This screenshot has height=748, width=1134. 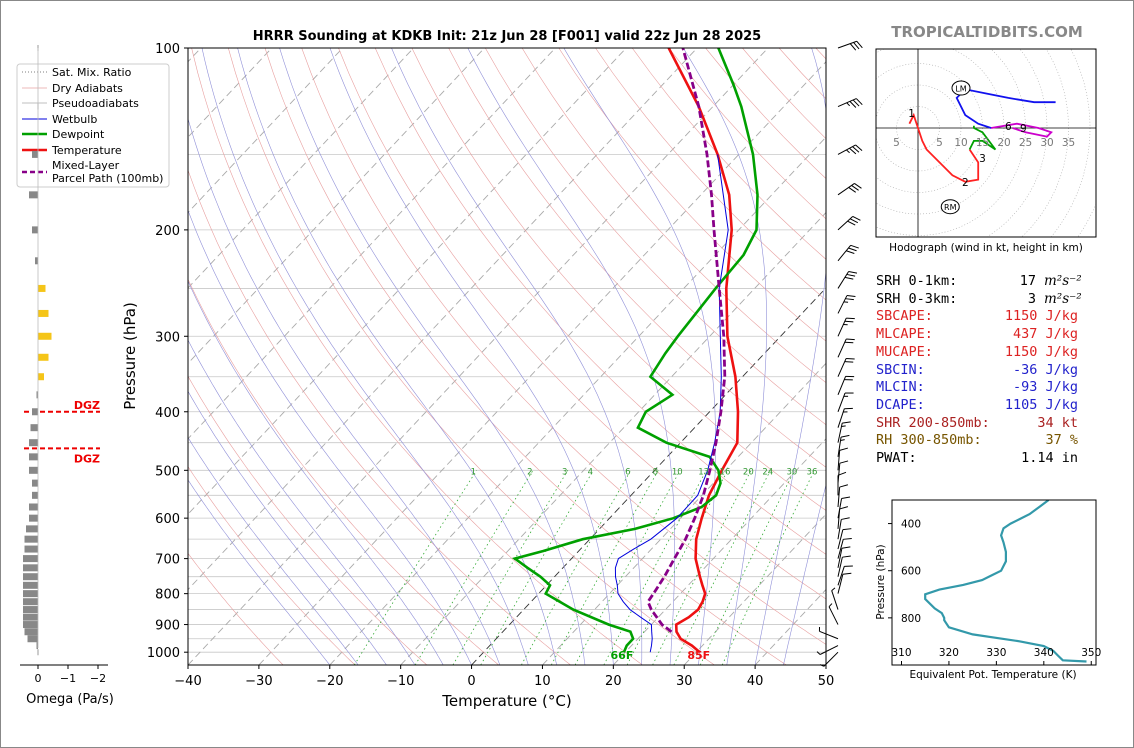 I want to click on omega-x-tick-label: −1, so click(x=68, y=678).